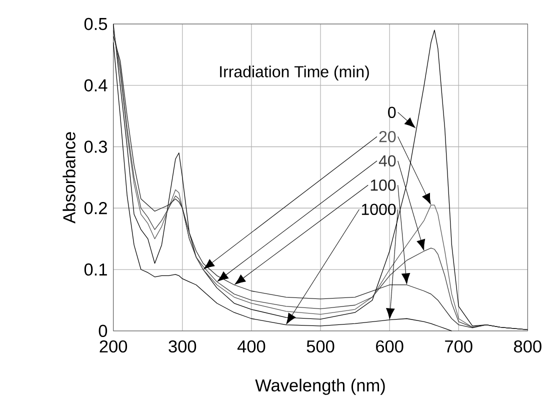  What do you see at coordinates (103, 331) in the screenshot?
I see `y-tick-label: 0` at bounding box center [103, 331].